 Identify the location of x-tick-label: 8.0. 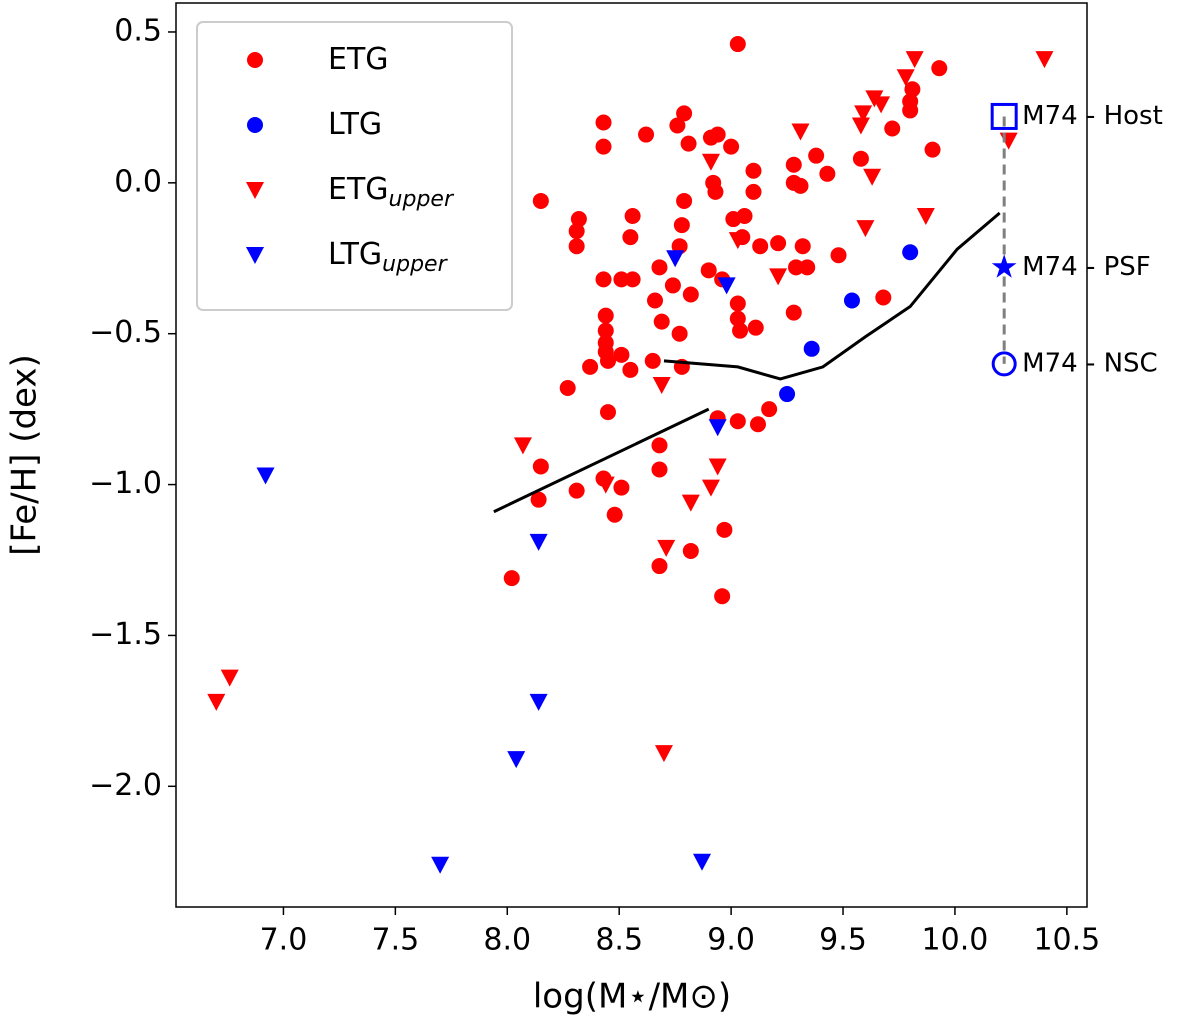
(507, 940).